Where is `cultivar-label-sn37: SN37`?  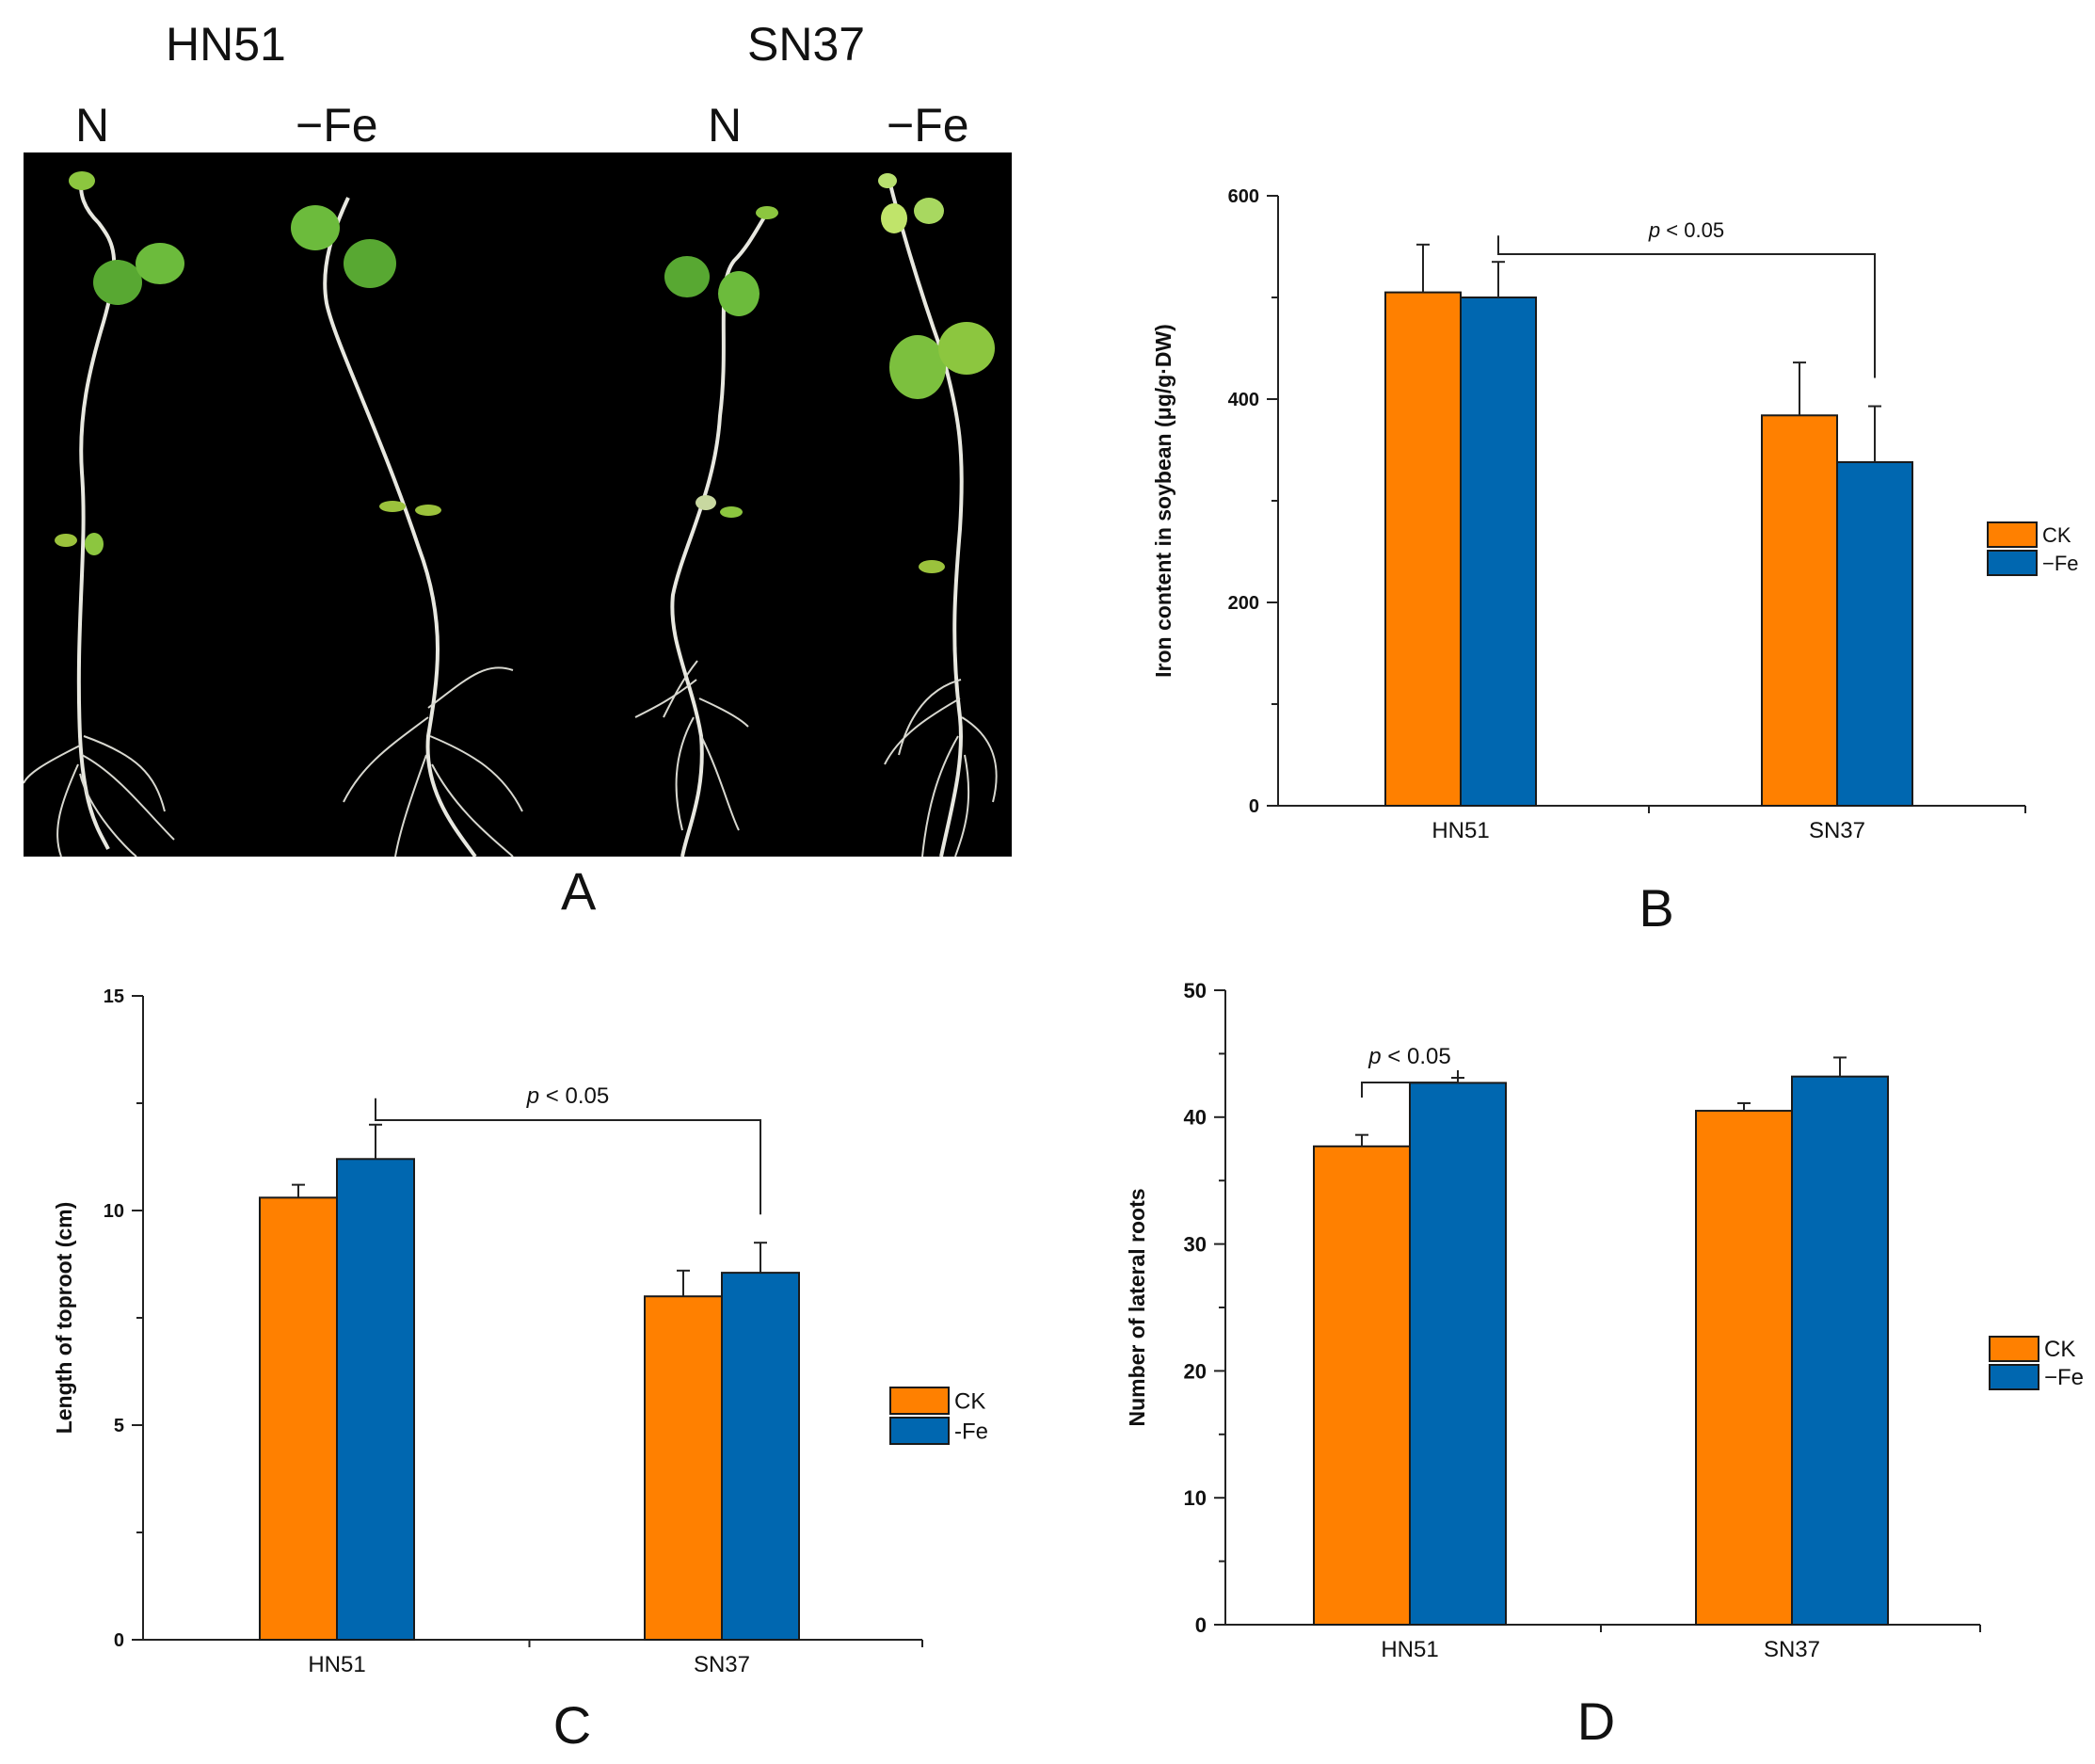 cultivar-label-sn37: SN37 is located at coordinates (806, 44).